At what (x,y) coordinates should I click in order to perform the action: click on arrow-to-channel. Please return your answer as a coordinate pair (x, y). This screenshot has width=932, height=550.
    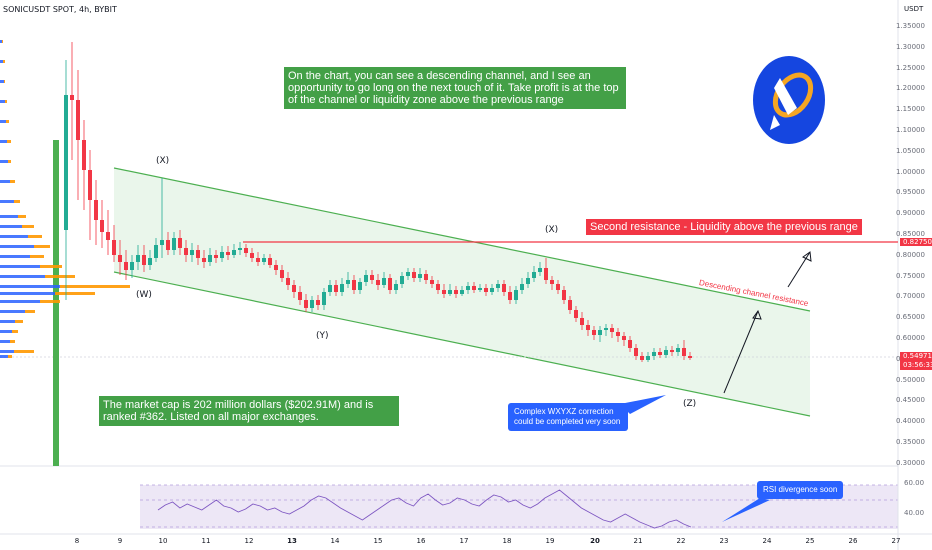
    Looking at the image, I should click on (741, 352).